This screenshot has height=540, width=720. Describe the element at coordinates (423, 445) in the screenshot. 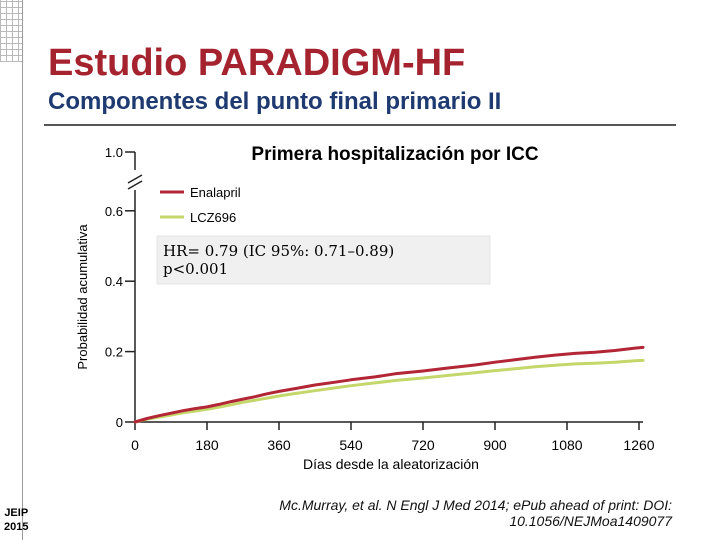

I see `x-tick-label: 720` at that location.